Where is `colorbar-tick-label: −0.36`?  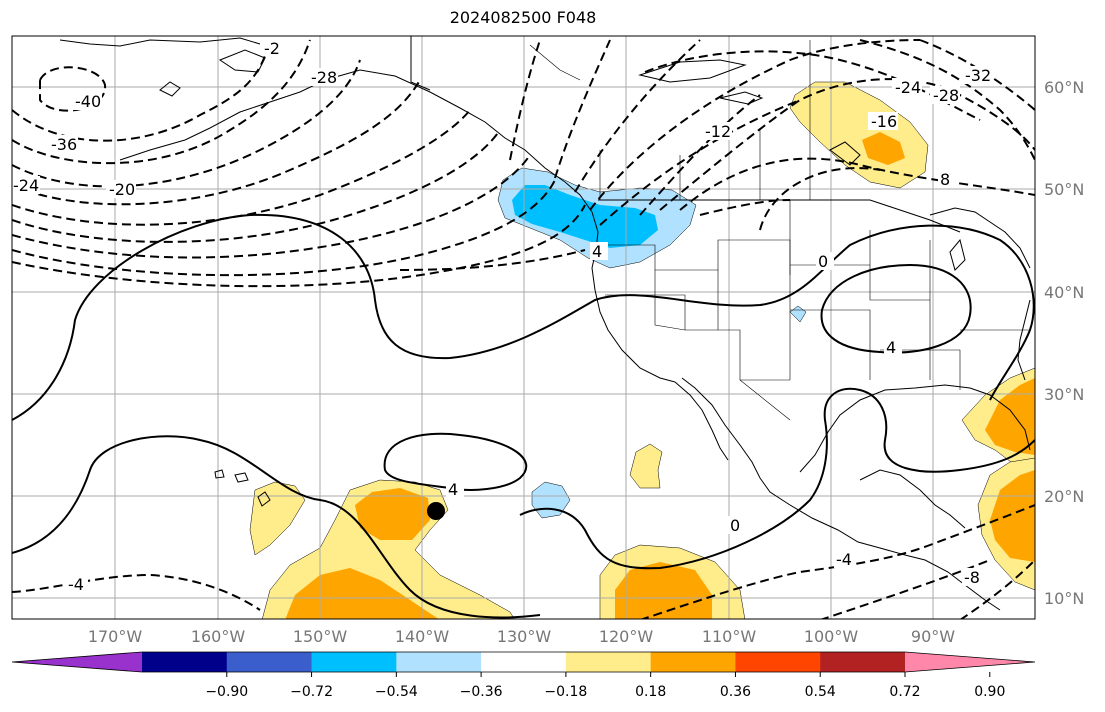 colorbar-tick-label: −0.36 is located at coordinates (481, 692).